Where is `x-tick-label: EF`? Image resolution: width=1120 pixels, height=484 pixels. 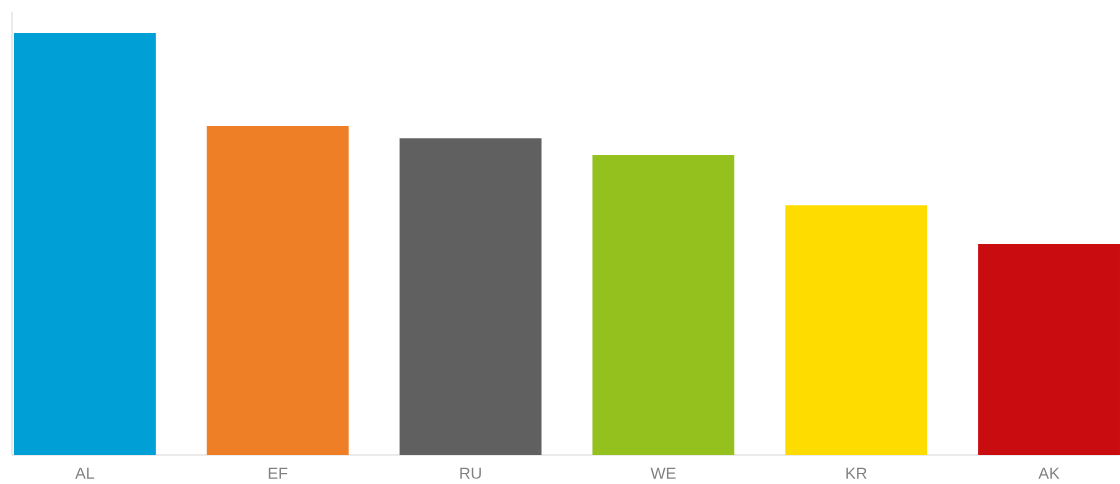 x-tick-label: EF is located at coordinates (278, 473).